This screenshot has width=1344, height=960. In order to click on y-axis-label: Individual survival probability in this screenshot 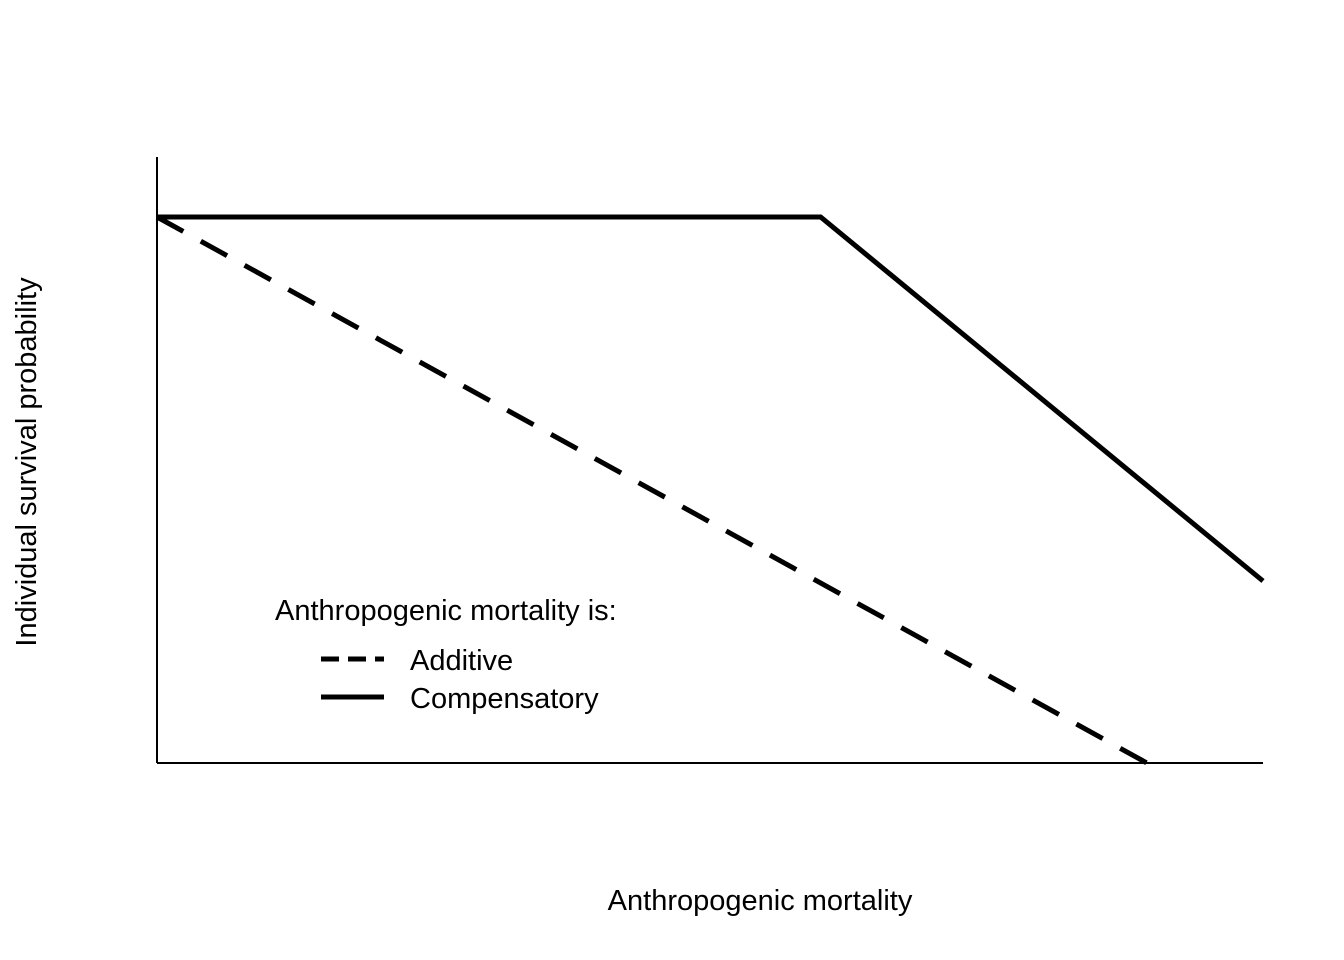, I will do `click(27, 462)`.